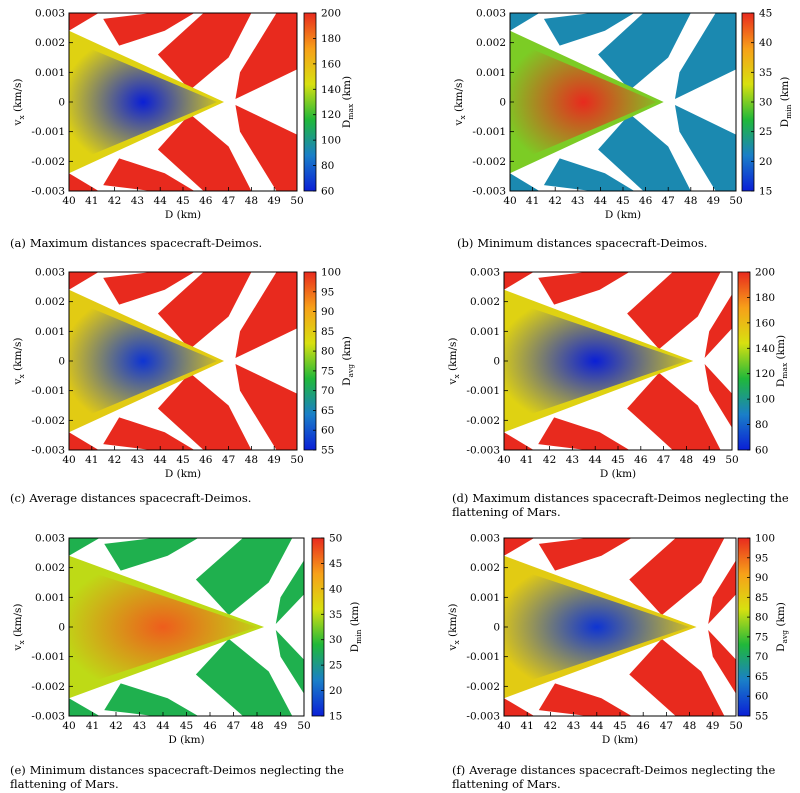  Describe the element at coordinates (335, 589) in the screenshot. I see `colorbar-tick-label: 40` at that location.